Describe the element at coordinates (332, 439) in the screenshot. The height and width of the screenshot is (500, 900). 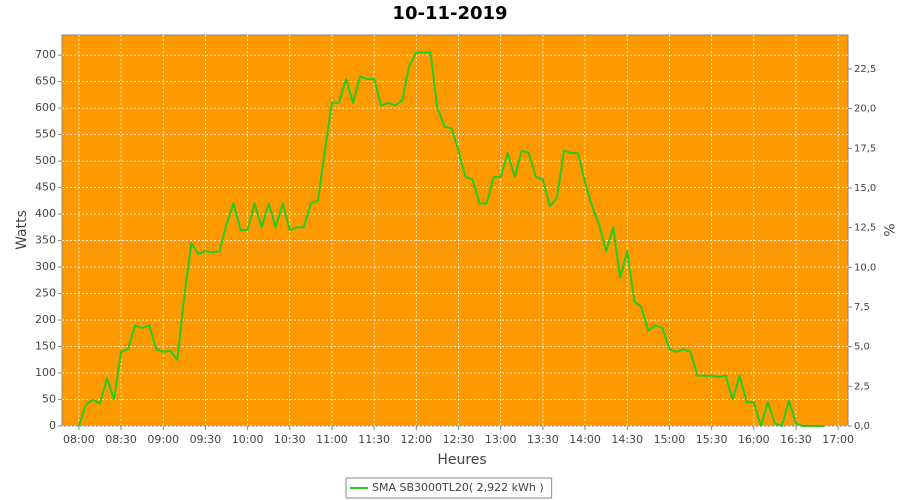
I see `x-tick-label: 11:00` at that location.